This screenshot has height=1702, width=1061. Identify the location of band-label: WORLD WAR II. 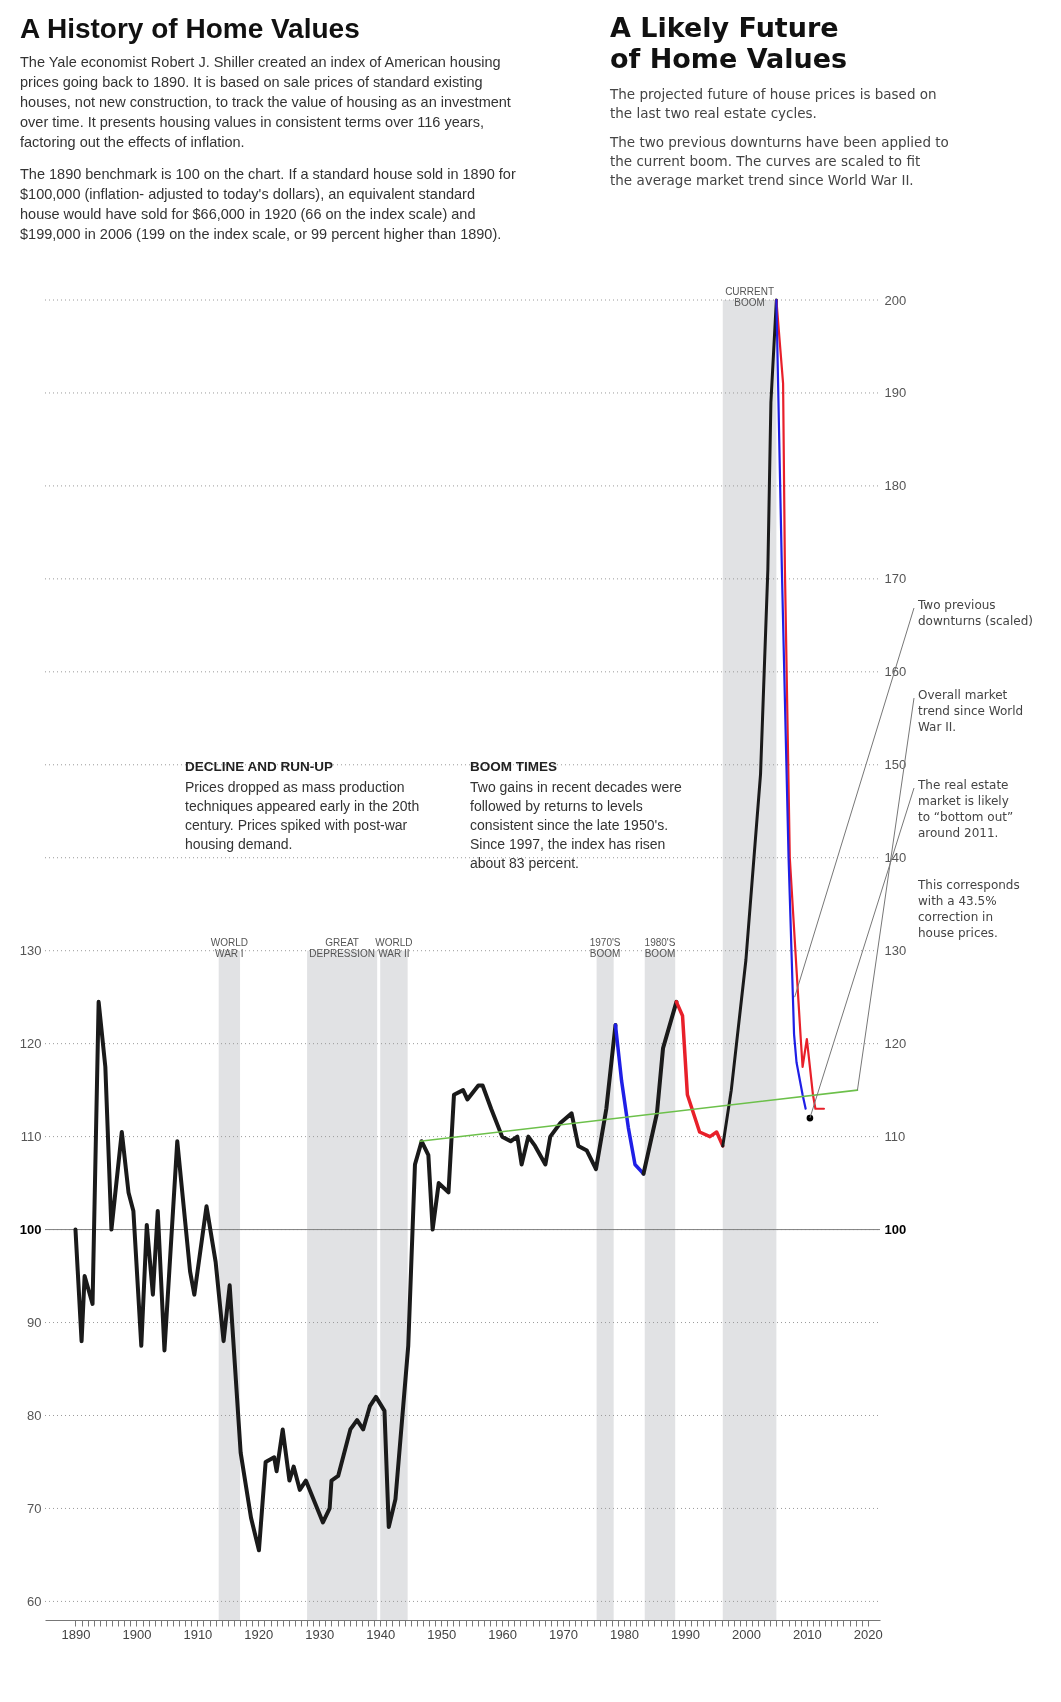
(394, 947).